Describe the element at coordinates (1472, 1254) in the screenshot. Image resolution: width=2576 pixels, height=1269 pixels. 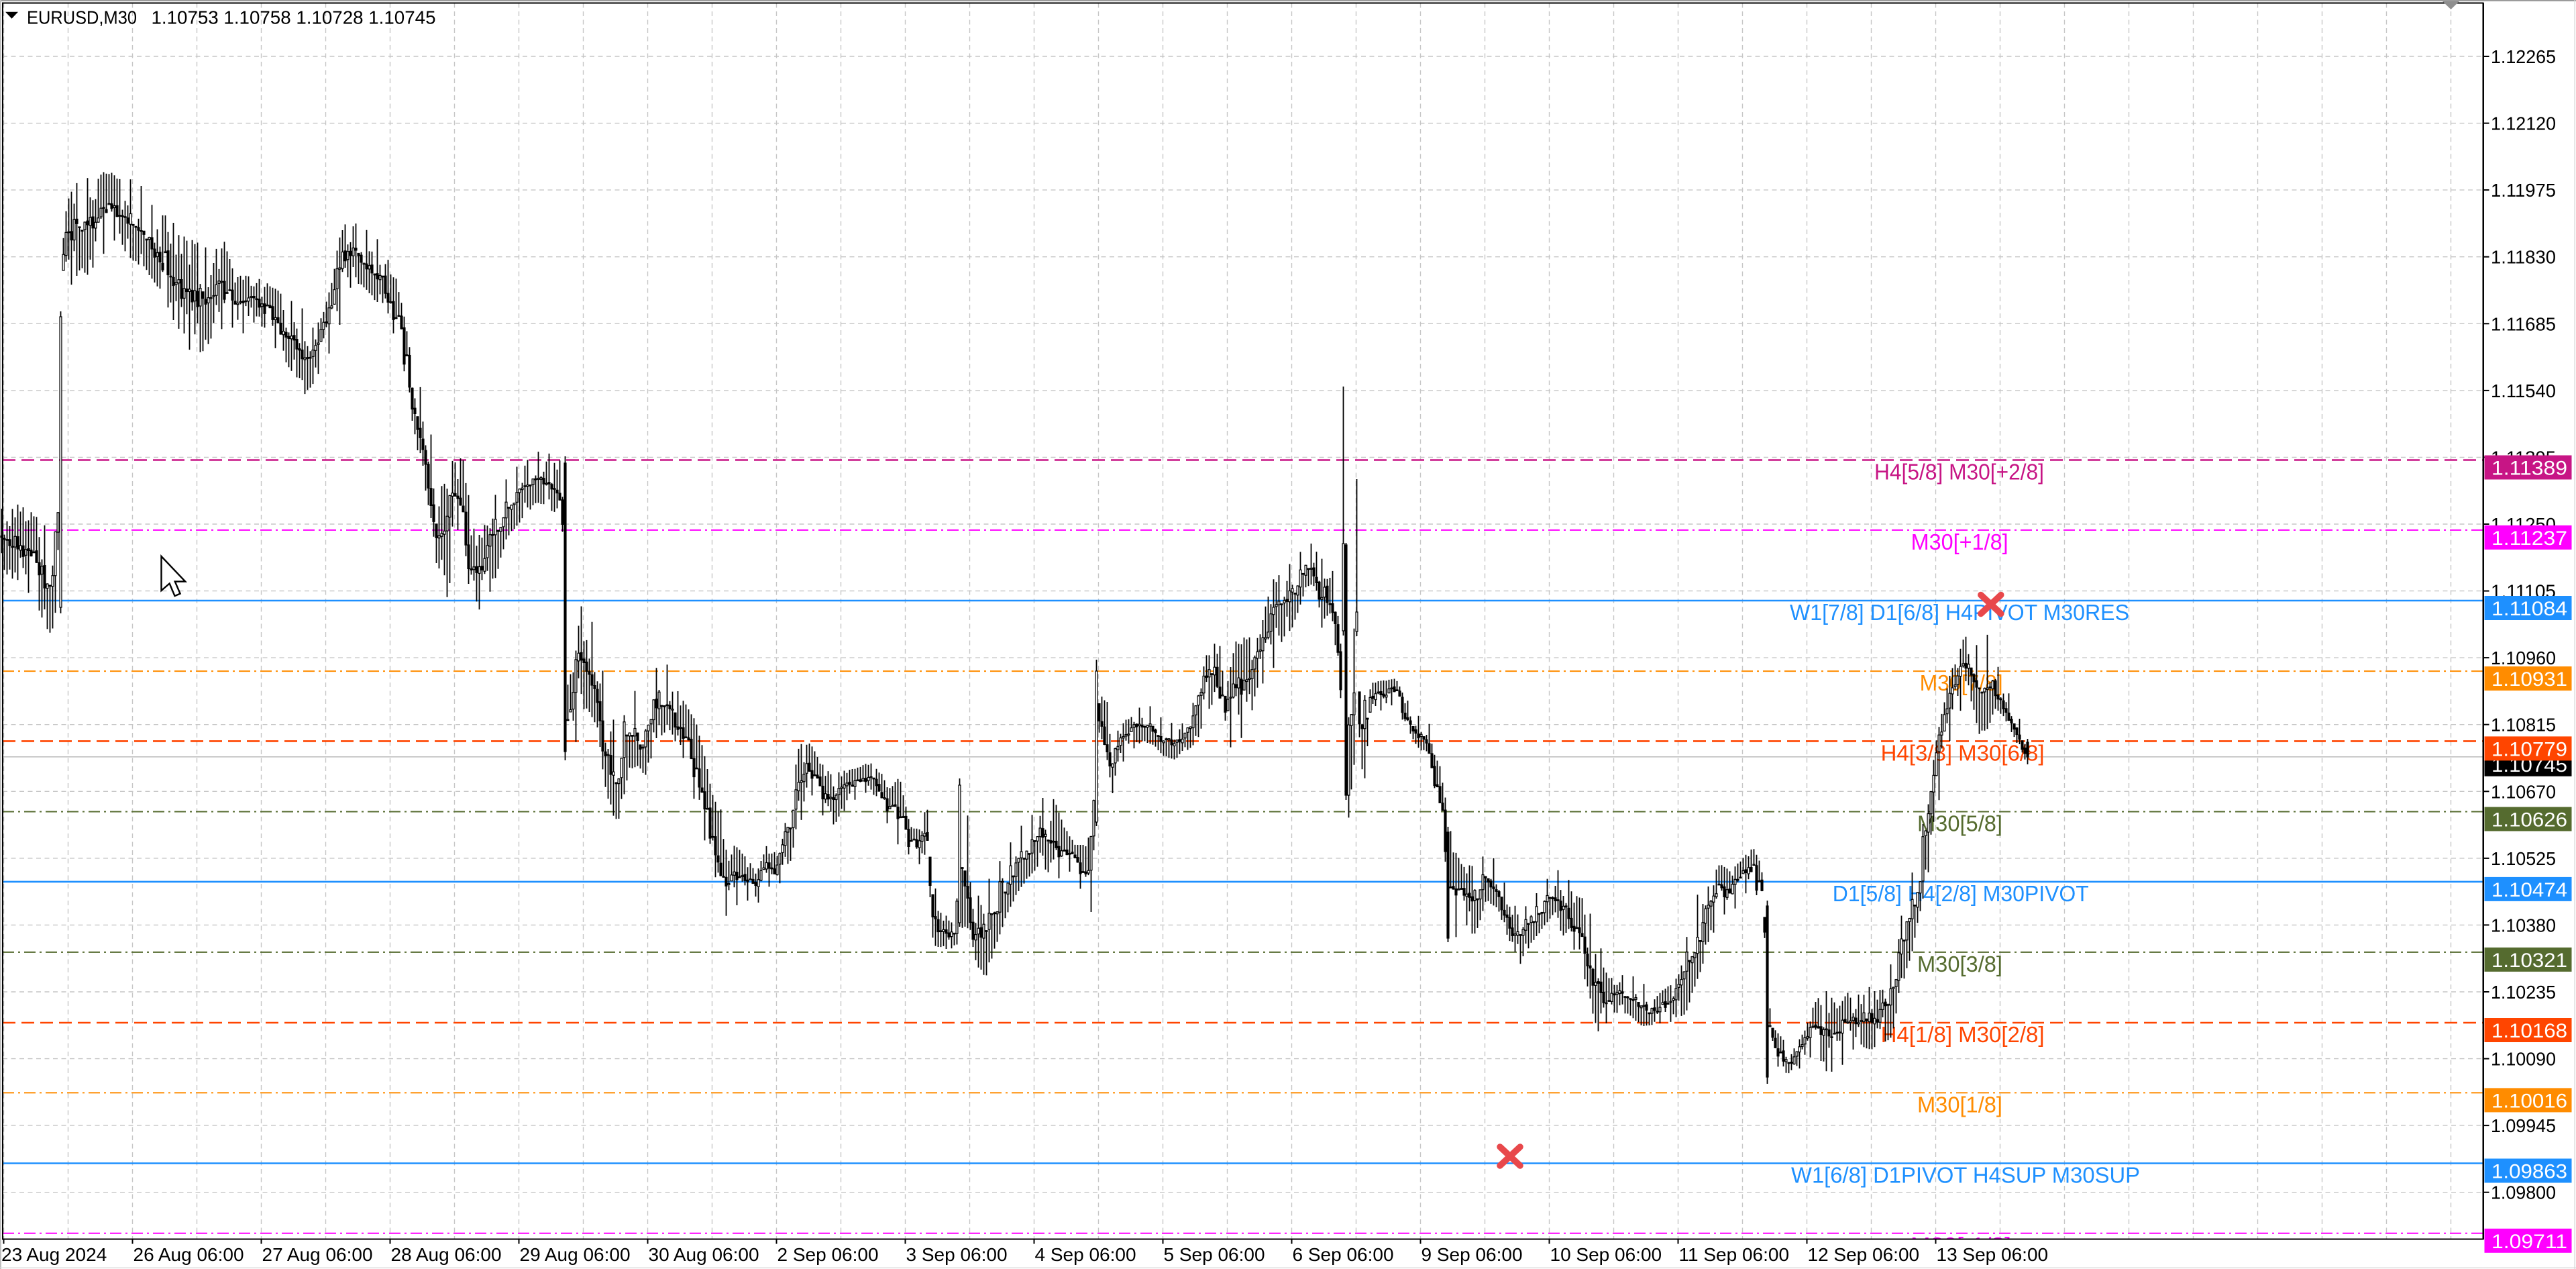
I see `svg-text: 9 Sep 06:00` at that location.